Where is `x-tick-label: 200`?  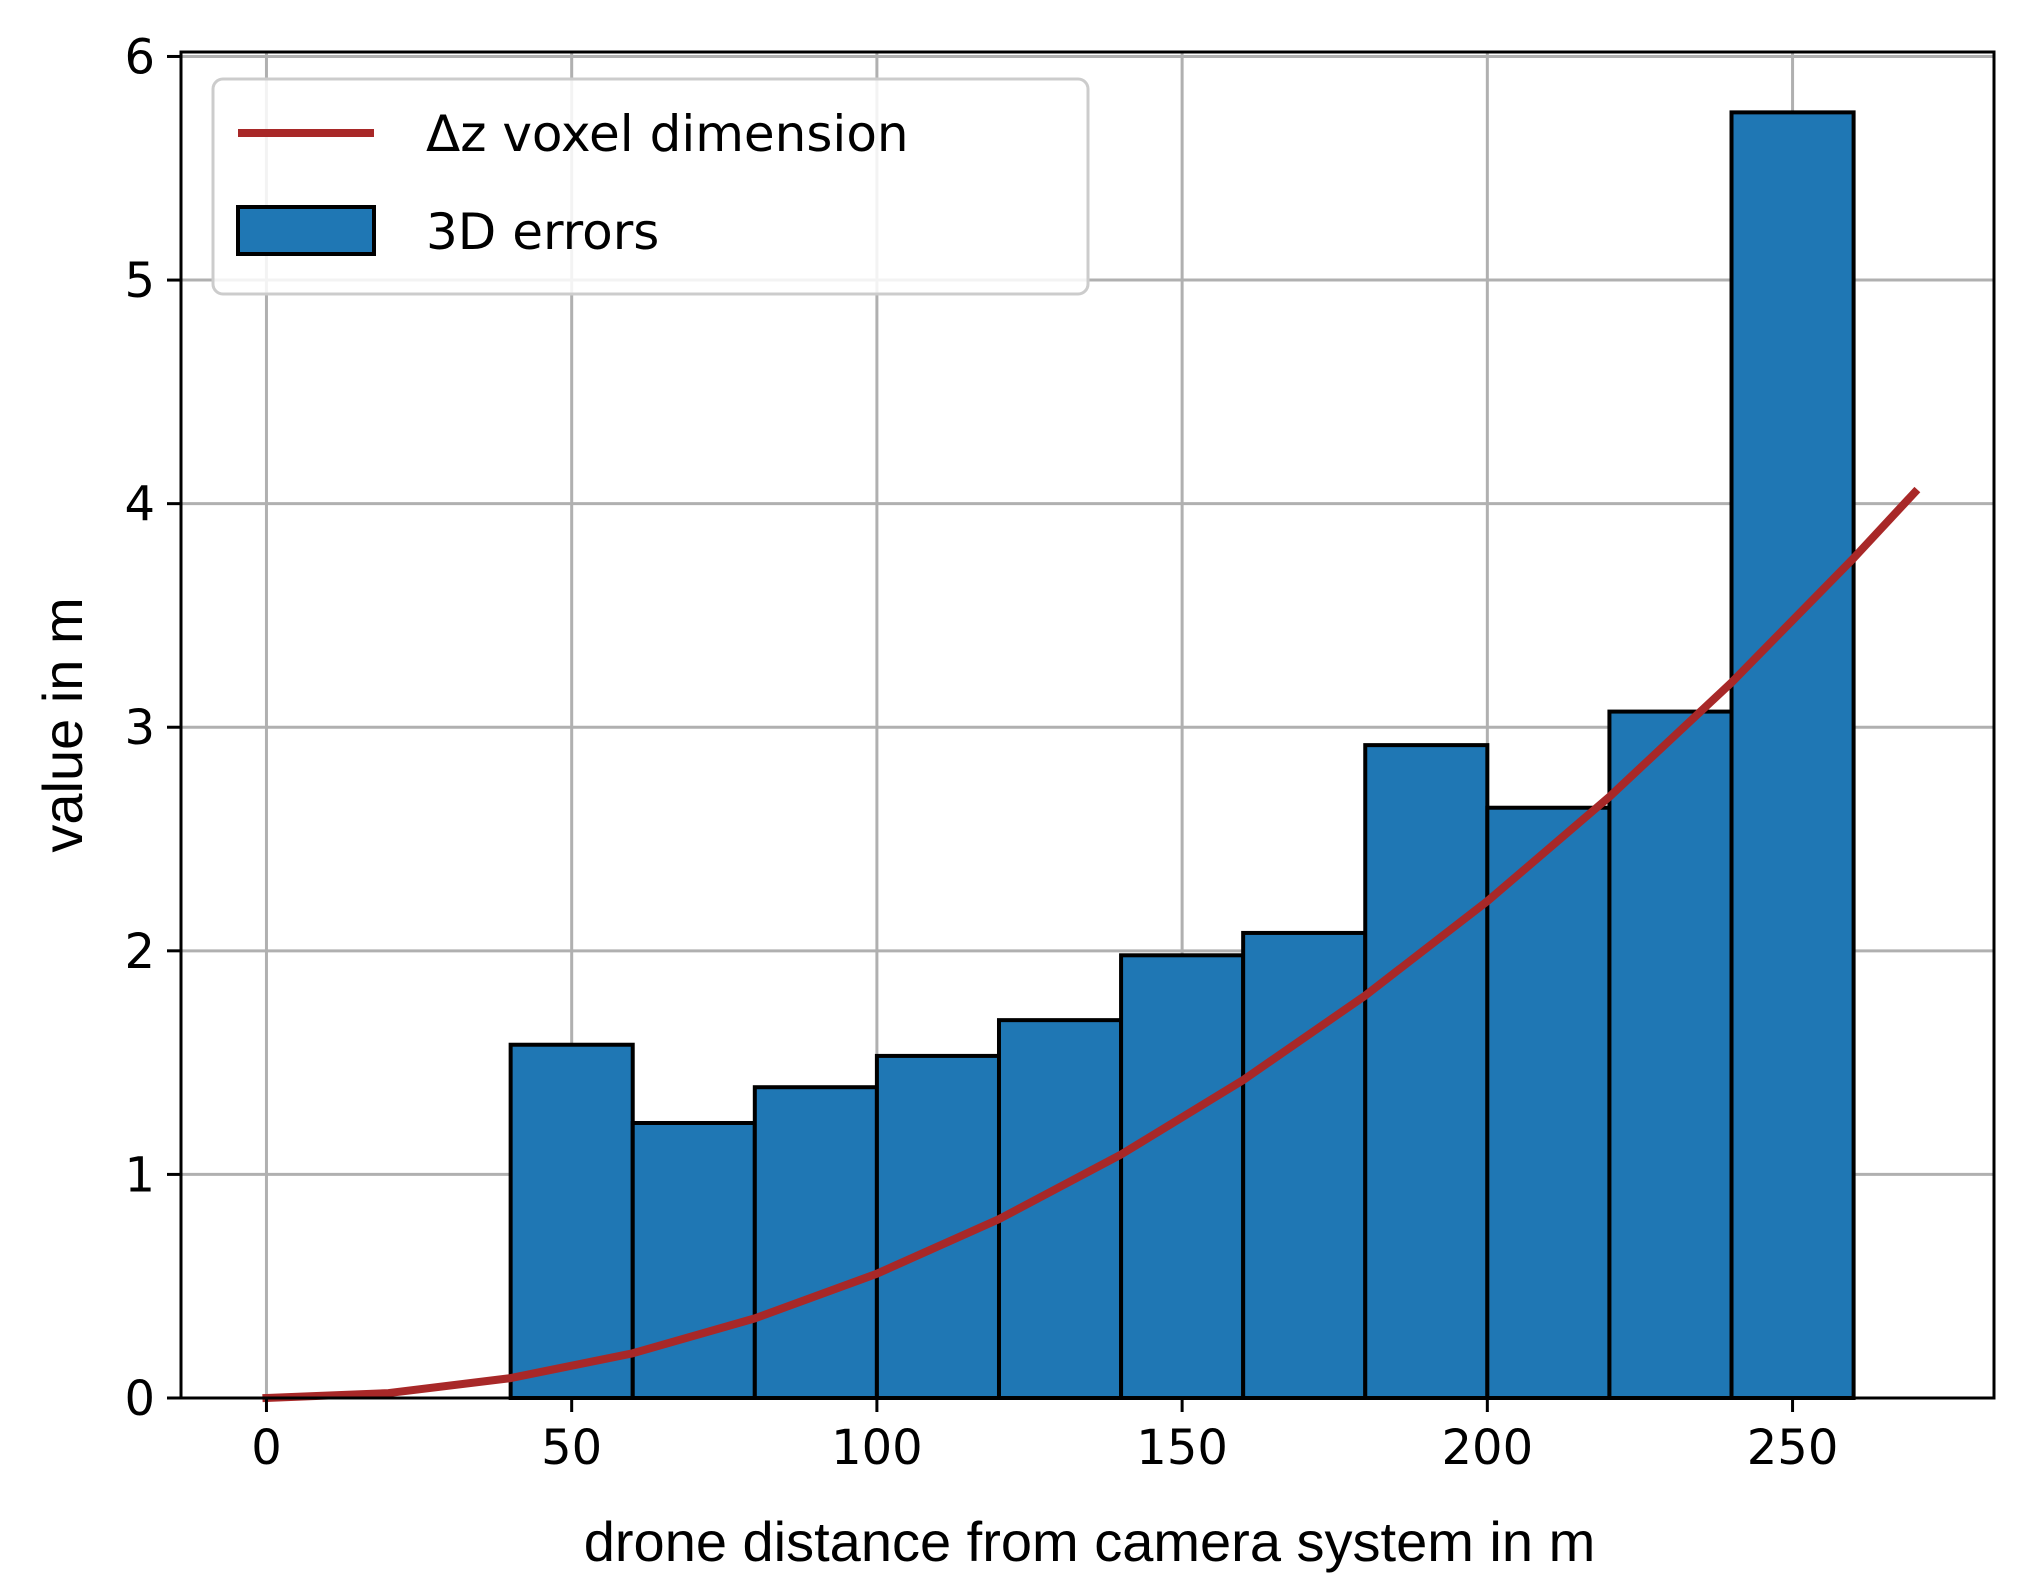 x-tick-label: 200 is located at coordinates (1488, 1448).